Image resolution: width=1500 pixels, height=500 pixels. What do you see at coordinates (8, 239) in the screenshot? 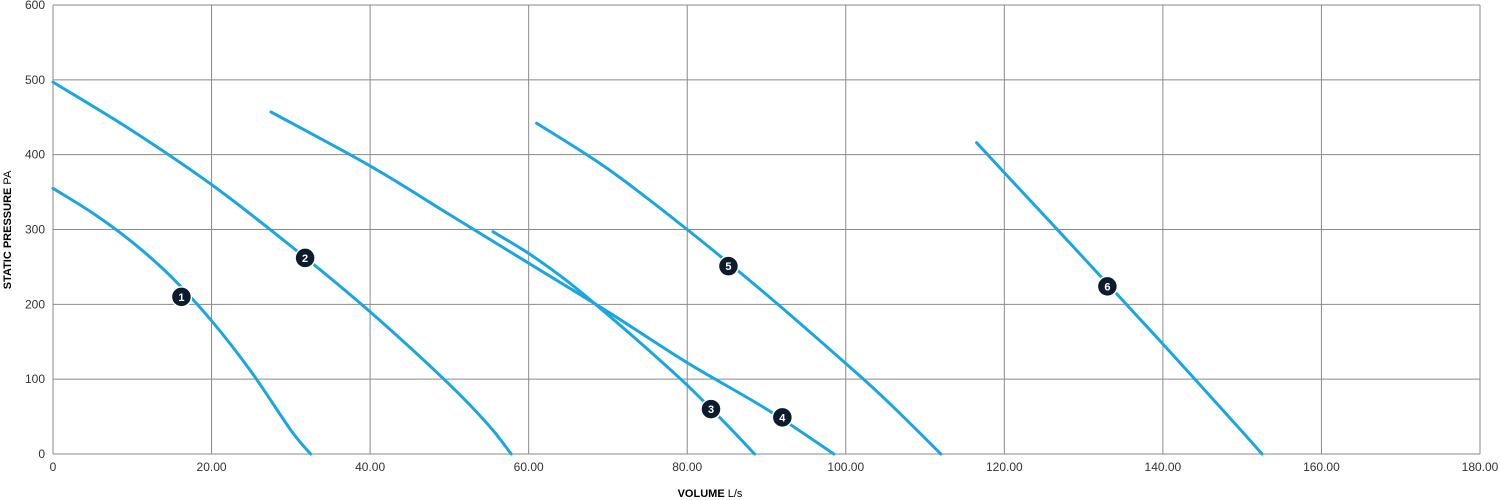
I see `y-axis-title-main: STATIC PRESSURE` at bounding box center [8, 239].